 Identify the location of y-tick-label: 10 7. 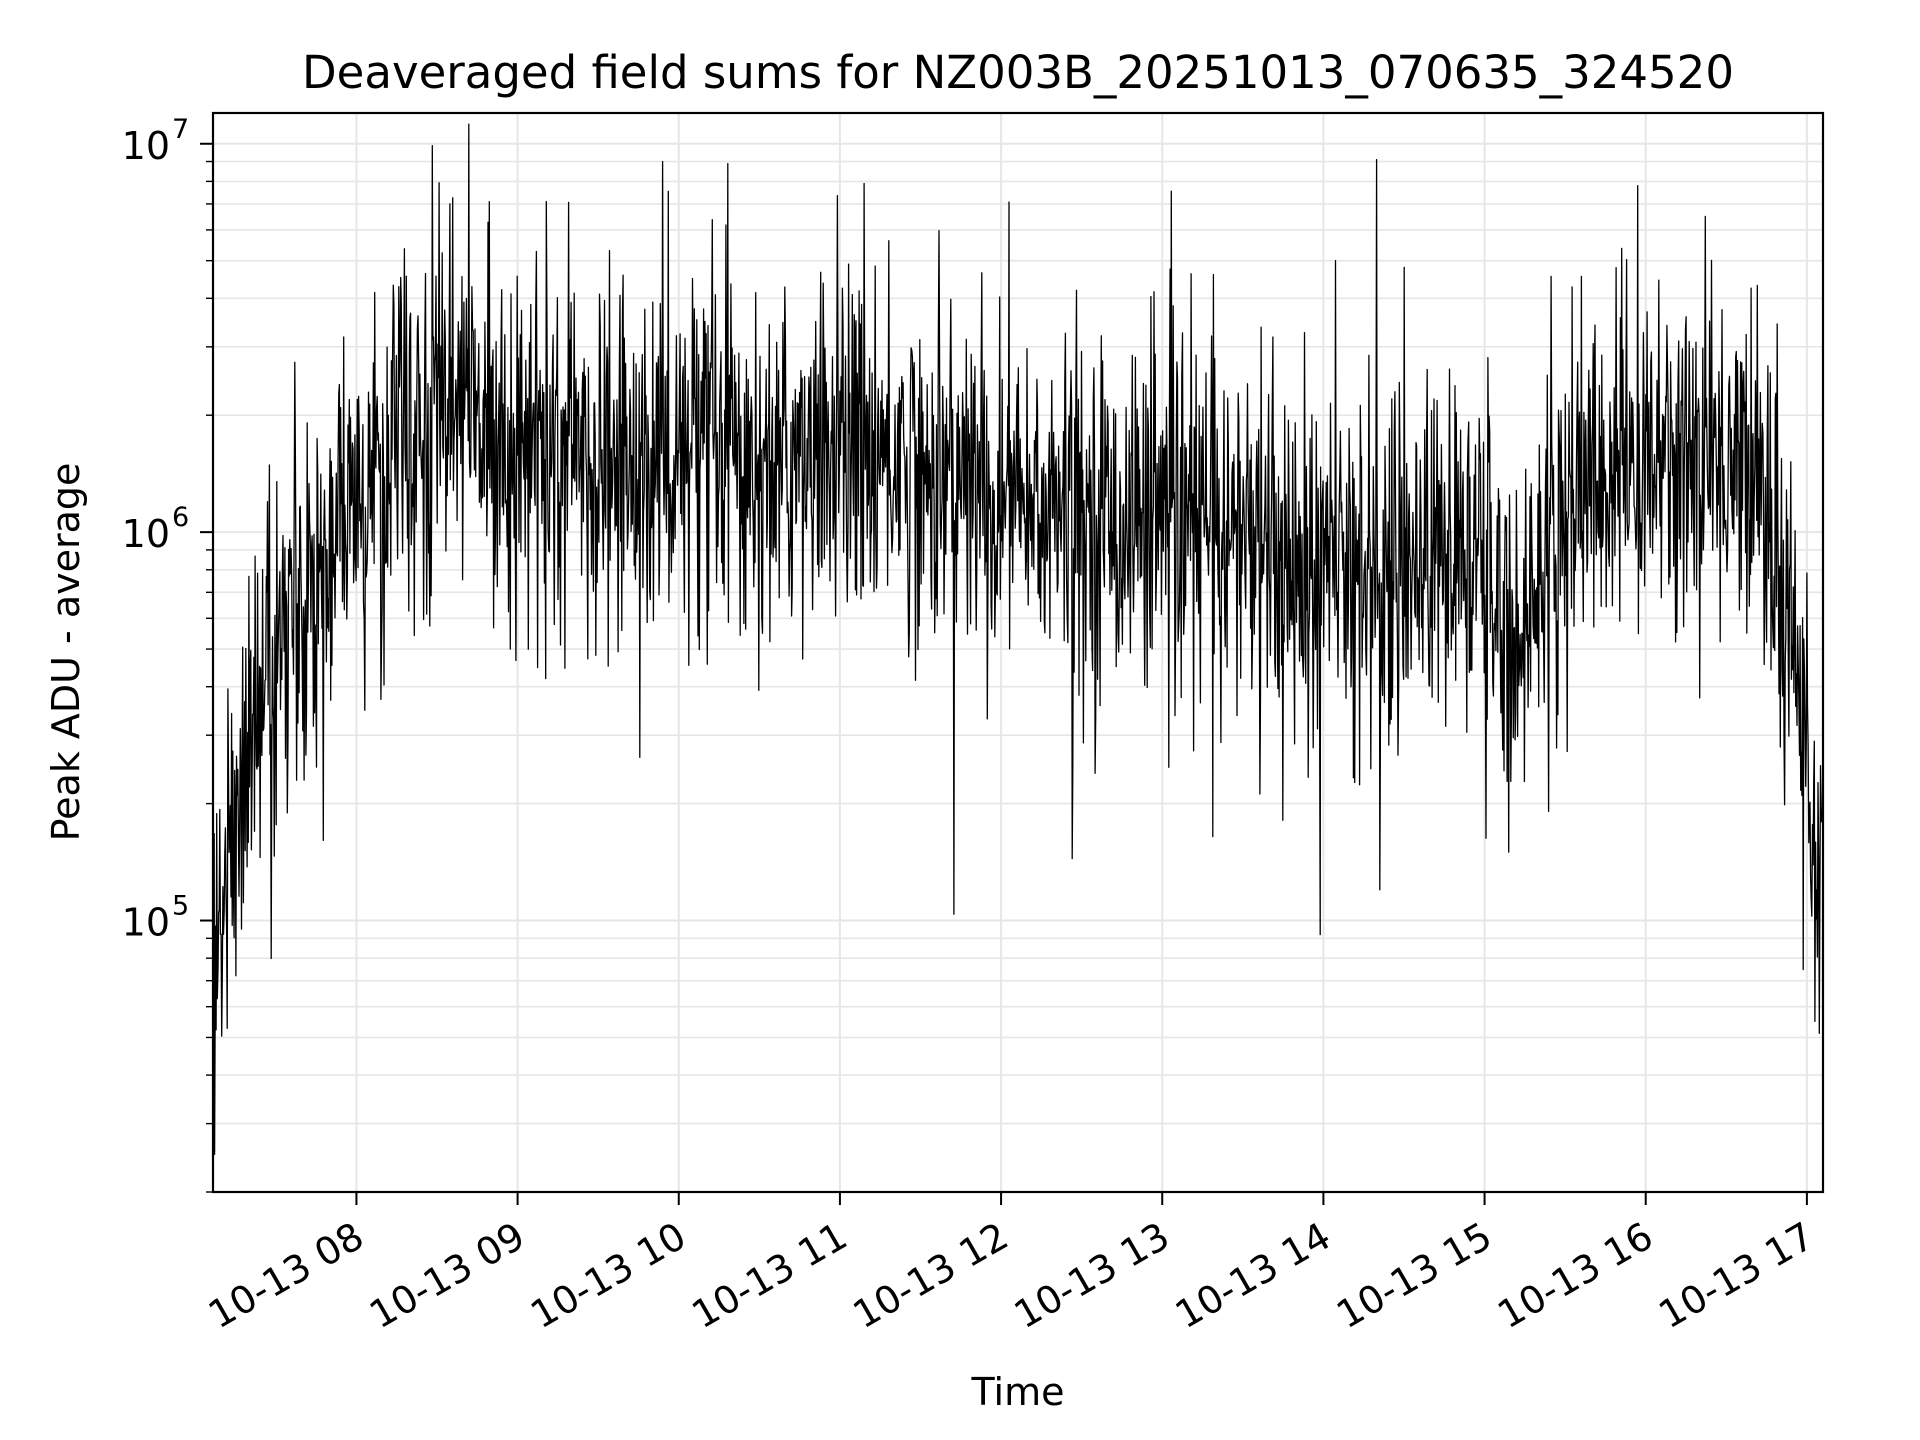
(156, 141).